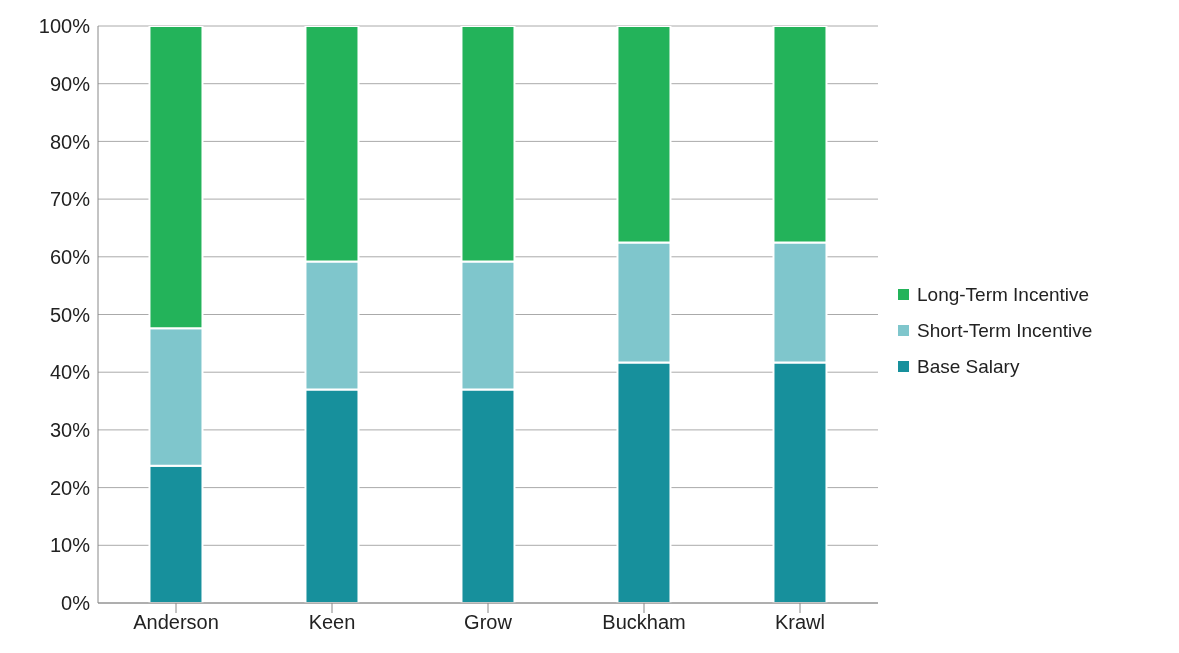  Describe the element at coordinates (332, 622) in the screenshot. I see `x-tick-label: Keen` at that location.